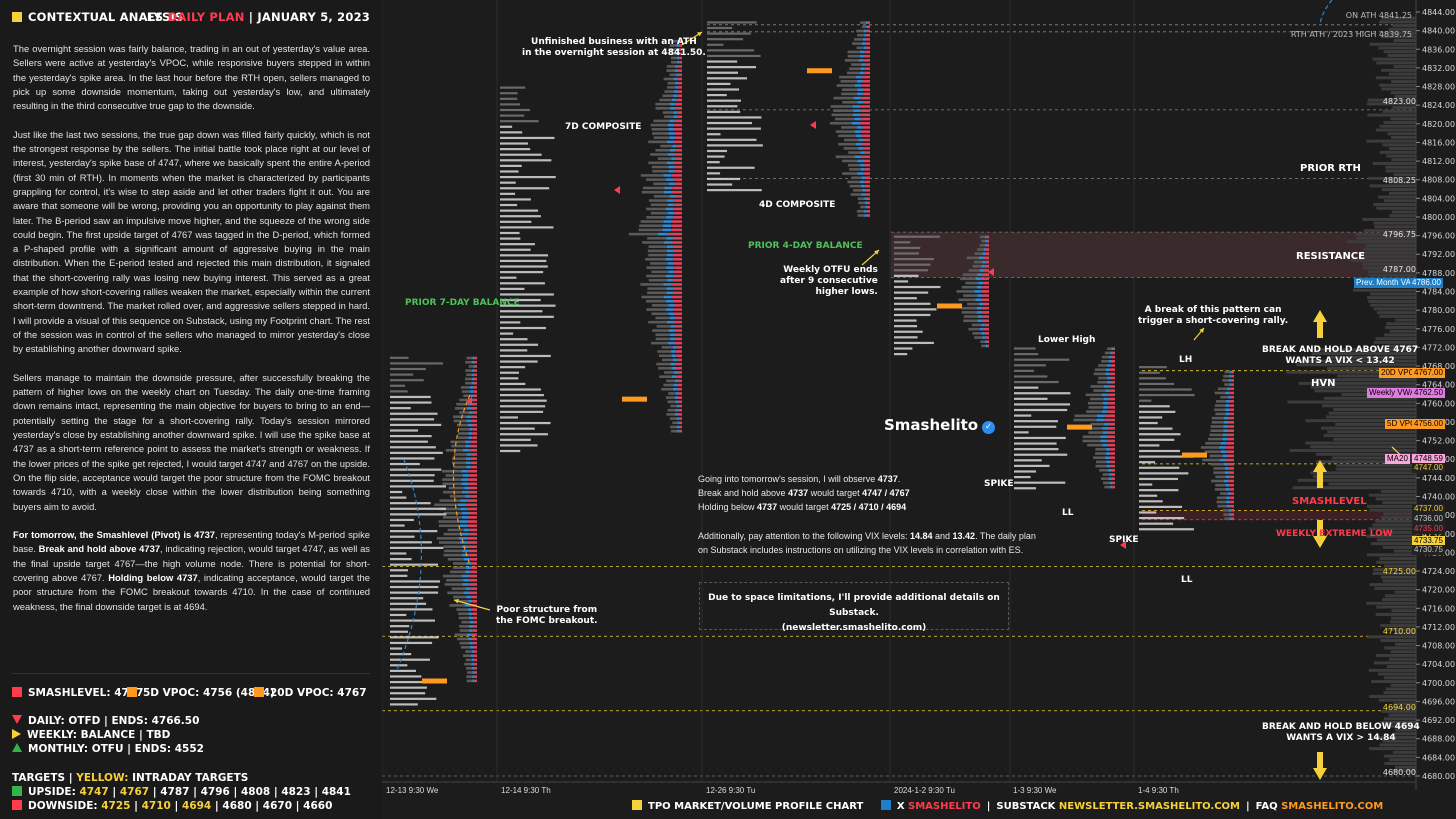  Describe the element at coordinates (854, 628) in the screenshot. I see `notice-link: (newsletter.smashelito.com)` at that location.